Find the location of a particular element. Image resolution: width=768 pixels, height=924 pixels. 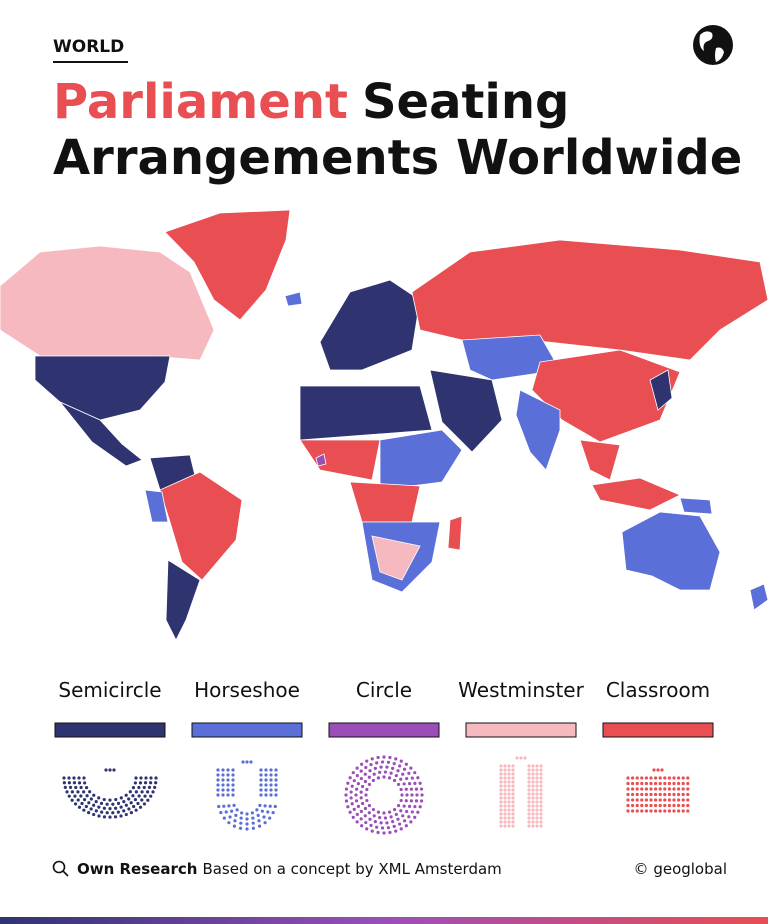

bottom-bar is located at coordinates (384, 920).